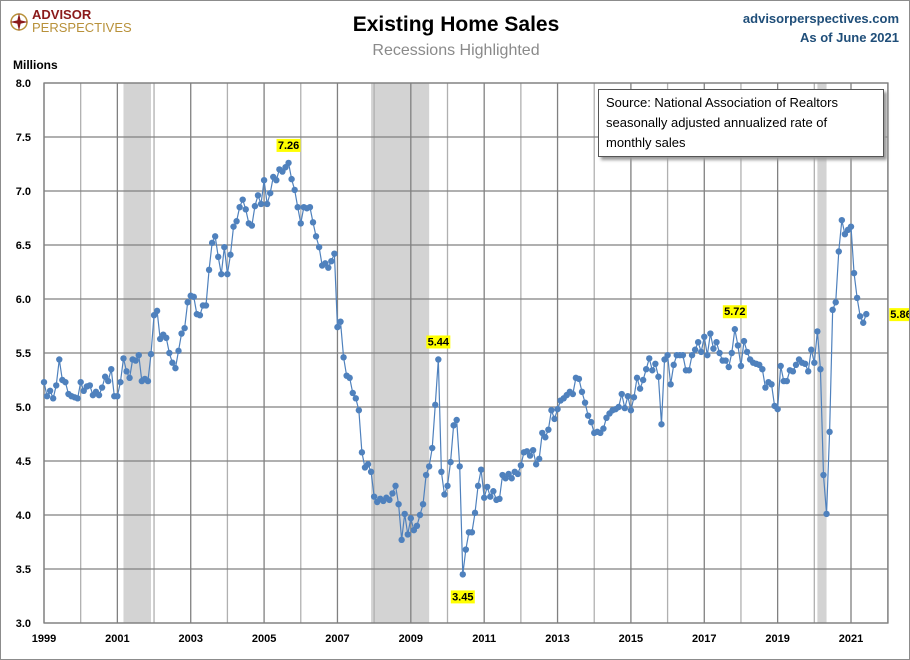 The width and height of the screenshot is (910, 660). What do you see at coordinates (23, 84) in the screenshot?
I see `y-tick-label: 8.0` at bounding box center [23, 84].